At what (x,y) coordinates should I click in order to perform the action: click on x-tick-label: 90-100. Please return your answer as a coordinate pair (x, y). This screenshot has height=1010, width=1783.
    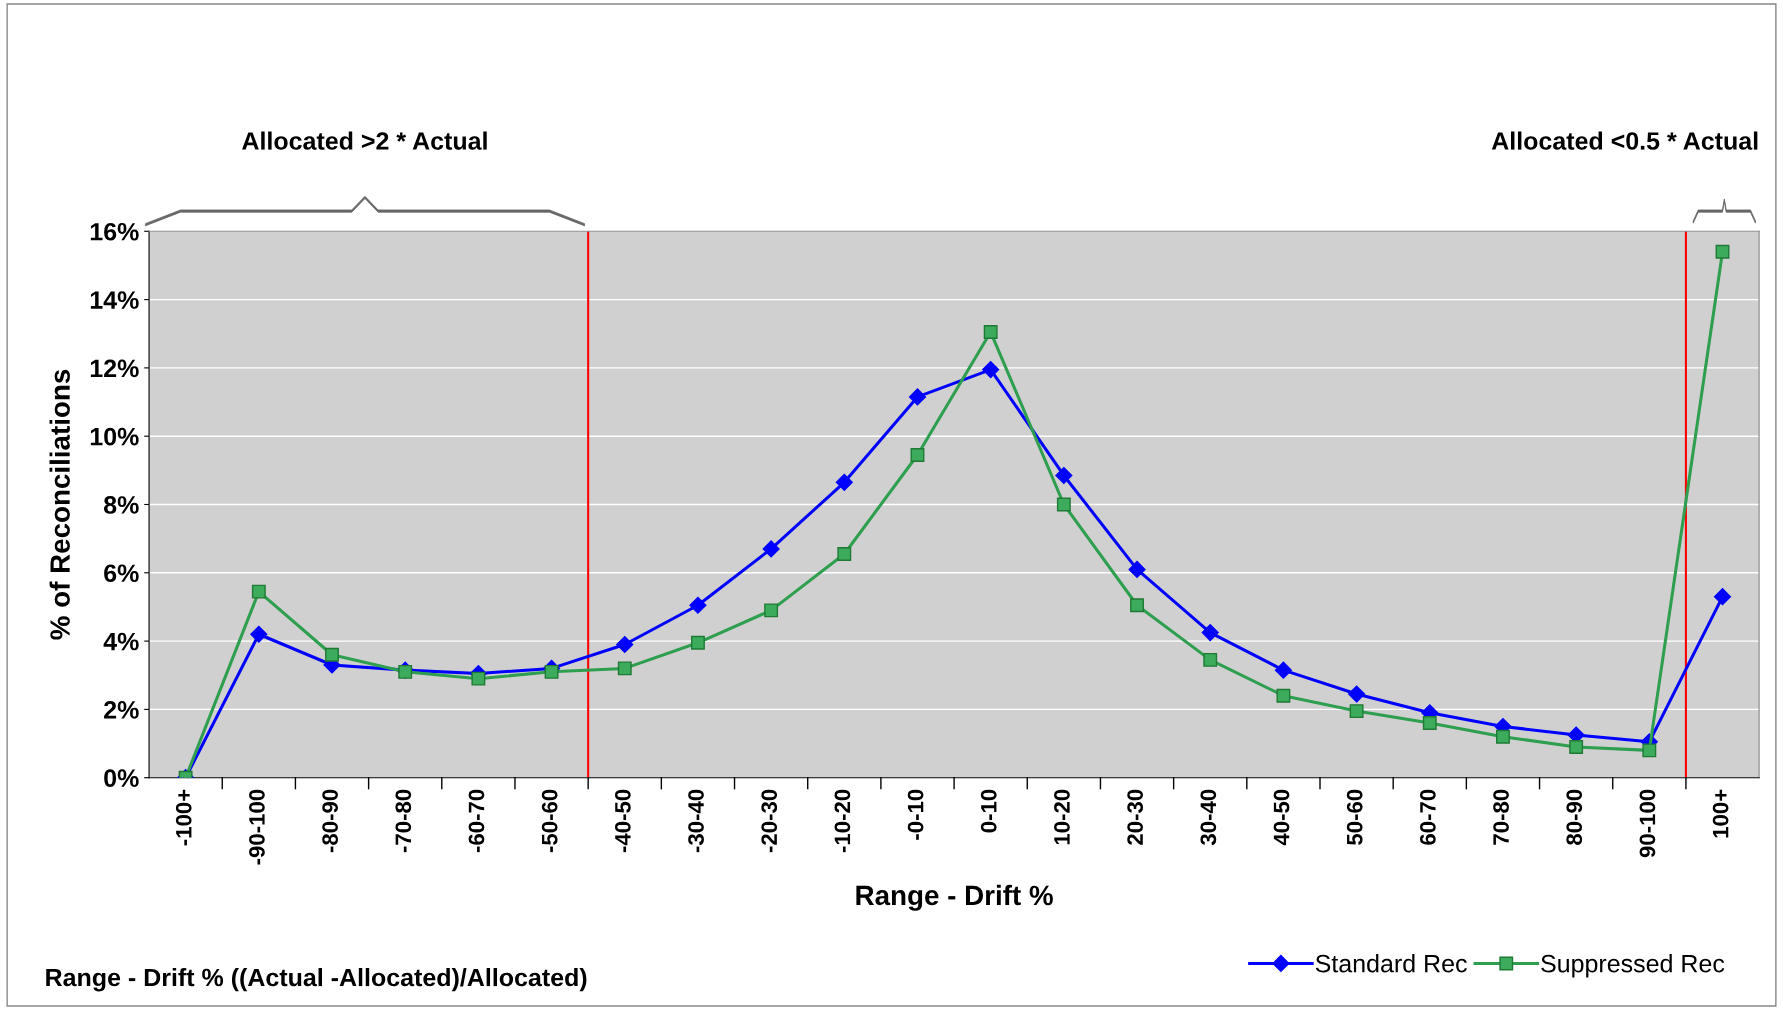
    Looking at the image, I should click on (1647, 823).